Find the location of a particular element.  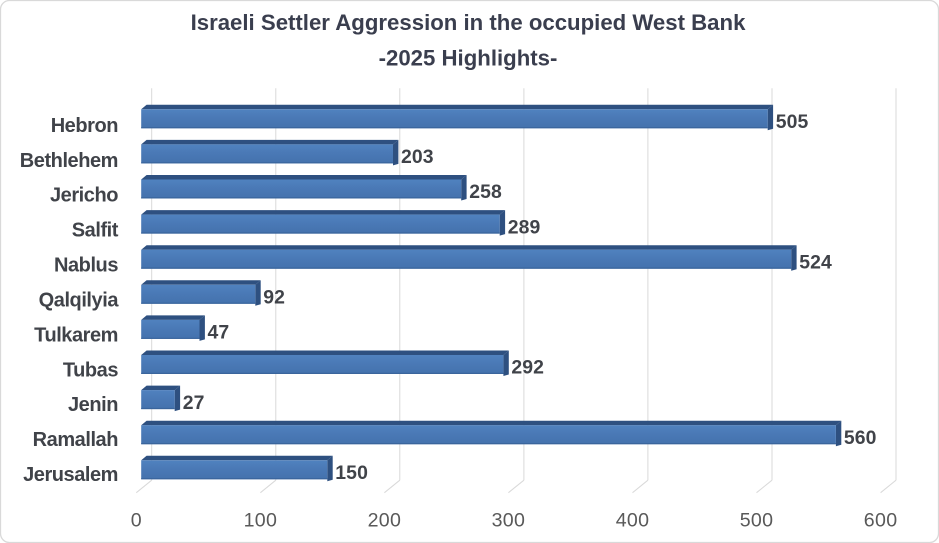

svg-text: 150 is located at coordinates (351, 473).